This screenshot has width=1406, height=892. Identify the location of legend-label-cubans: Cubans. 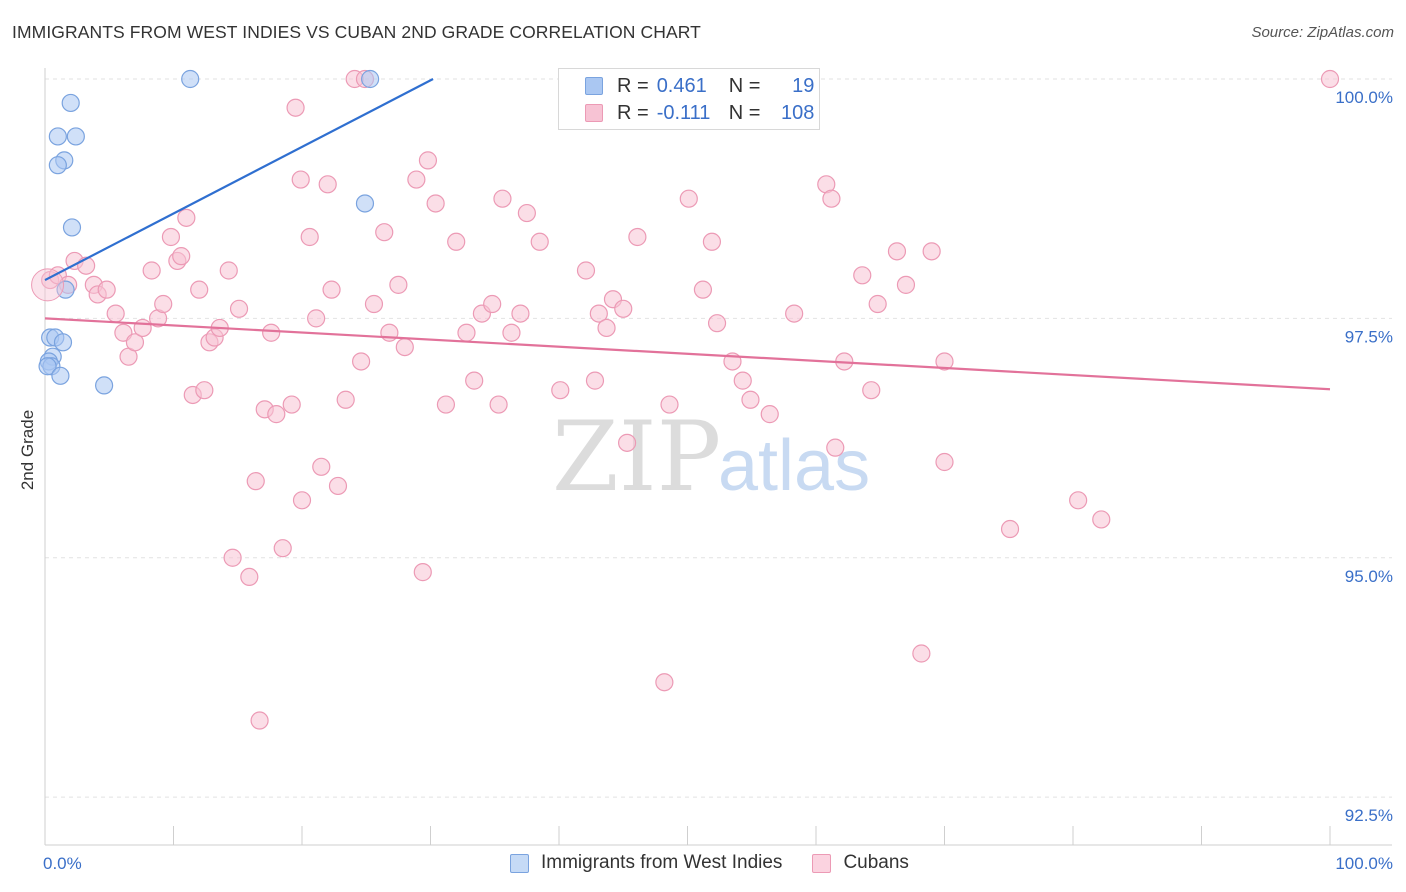
(876, 862).